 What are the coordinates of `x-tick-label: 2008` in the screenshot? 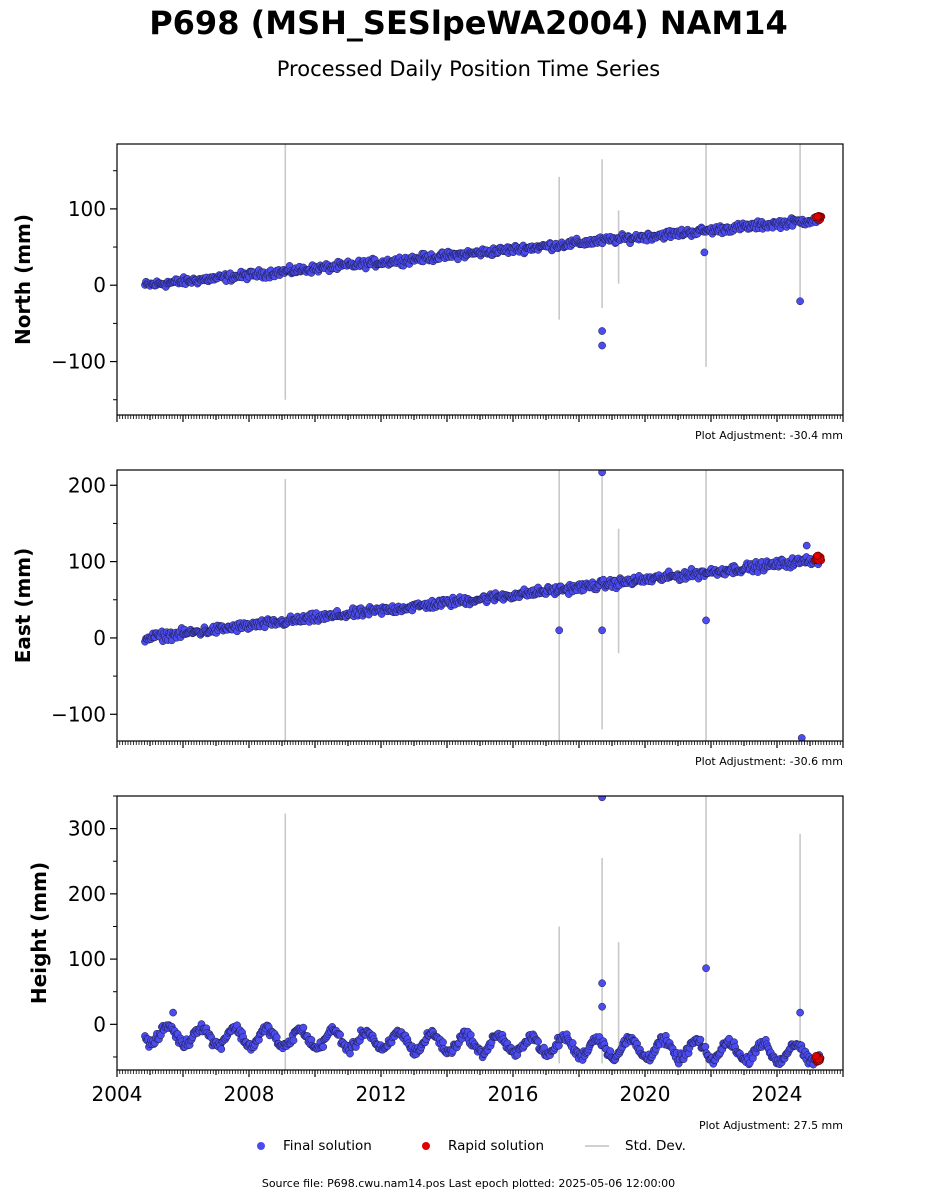 It's located at (249, 1094).